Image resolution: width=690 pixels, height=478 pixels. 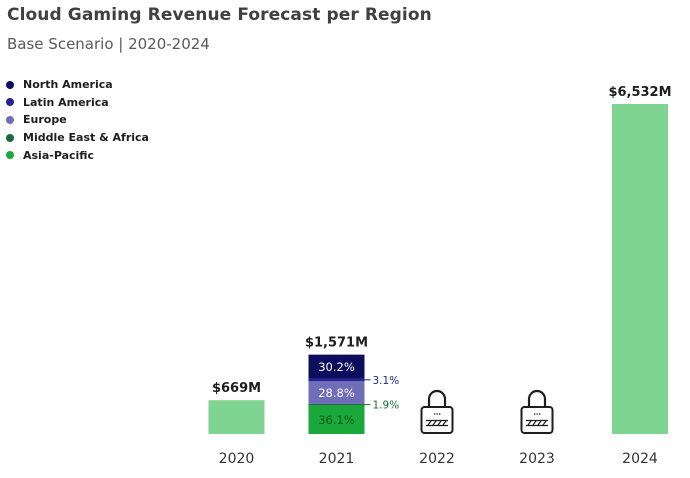 I want to click on segment-label: 3.1%, so click(x=386, y=381).